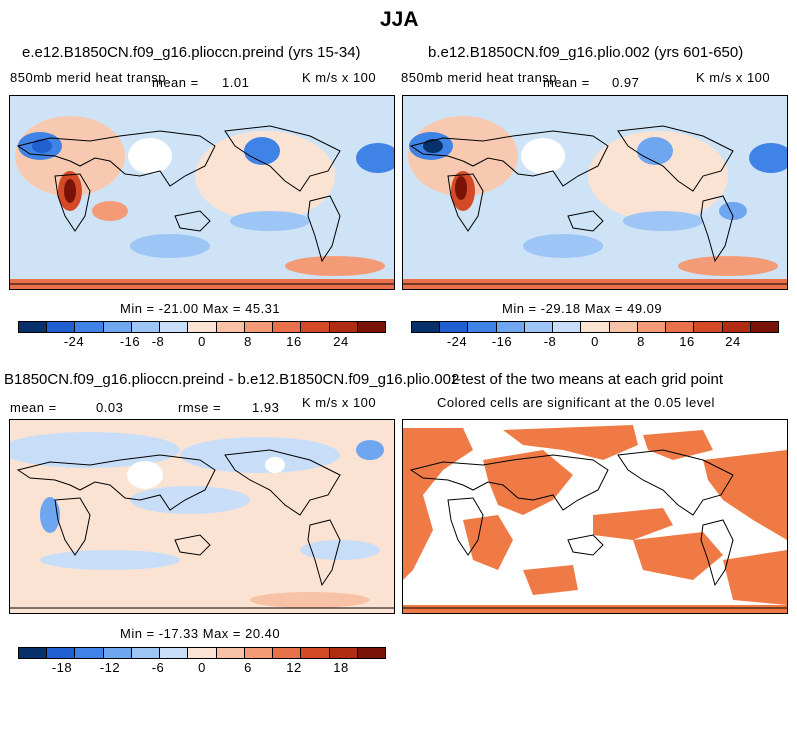  What do you see at coordinates (626, 82) in the screenshot?
I see `panel-2-mean-value: 0.97` at bounding box center [626, 82].